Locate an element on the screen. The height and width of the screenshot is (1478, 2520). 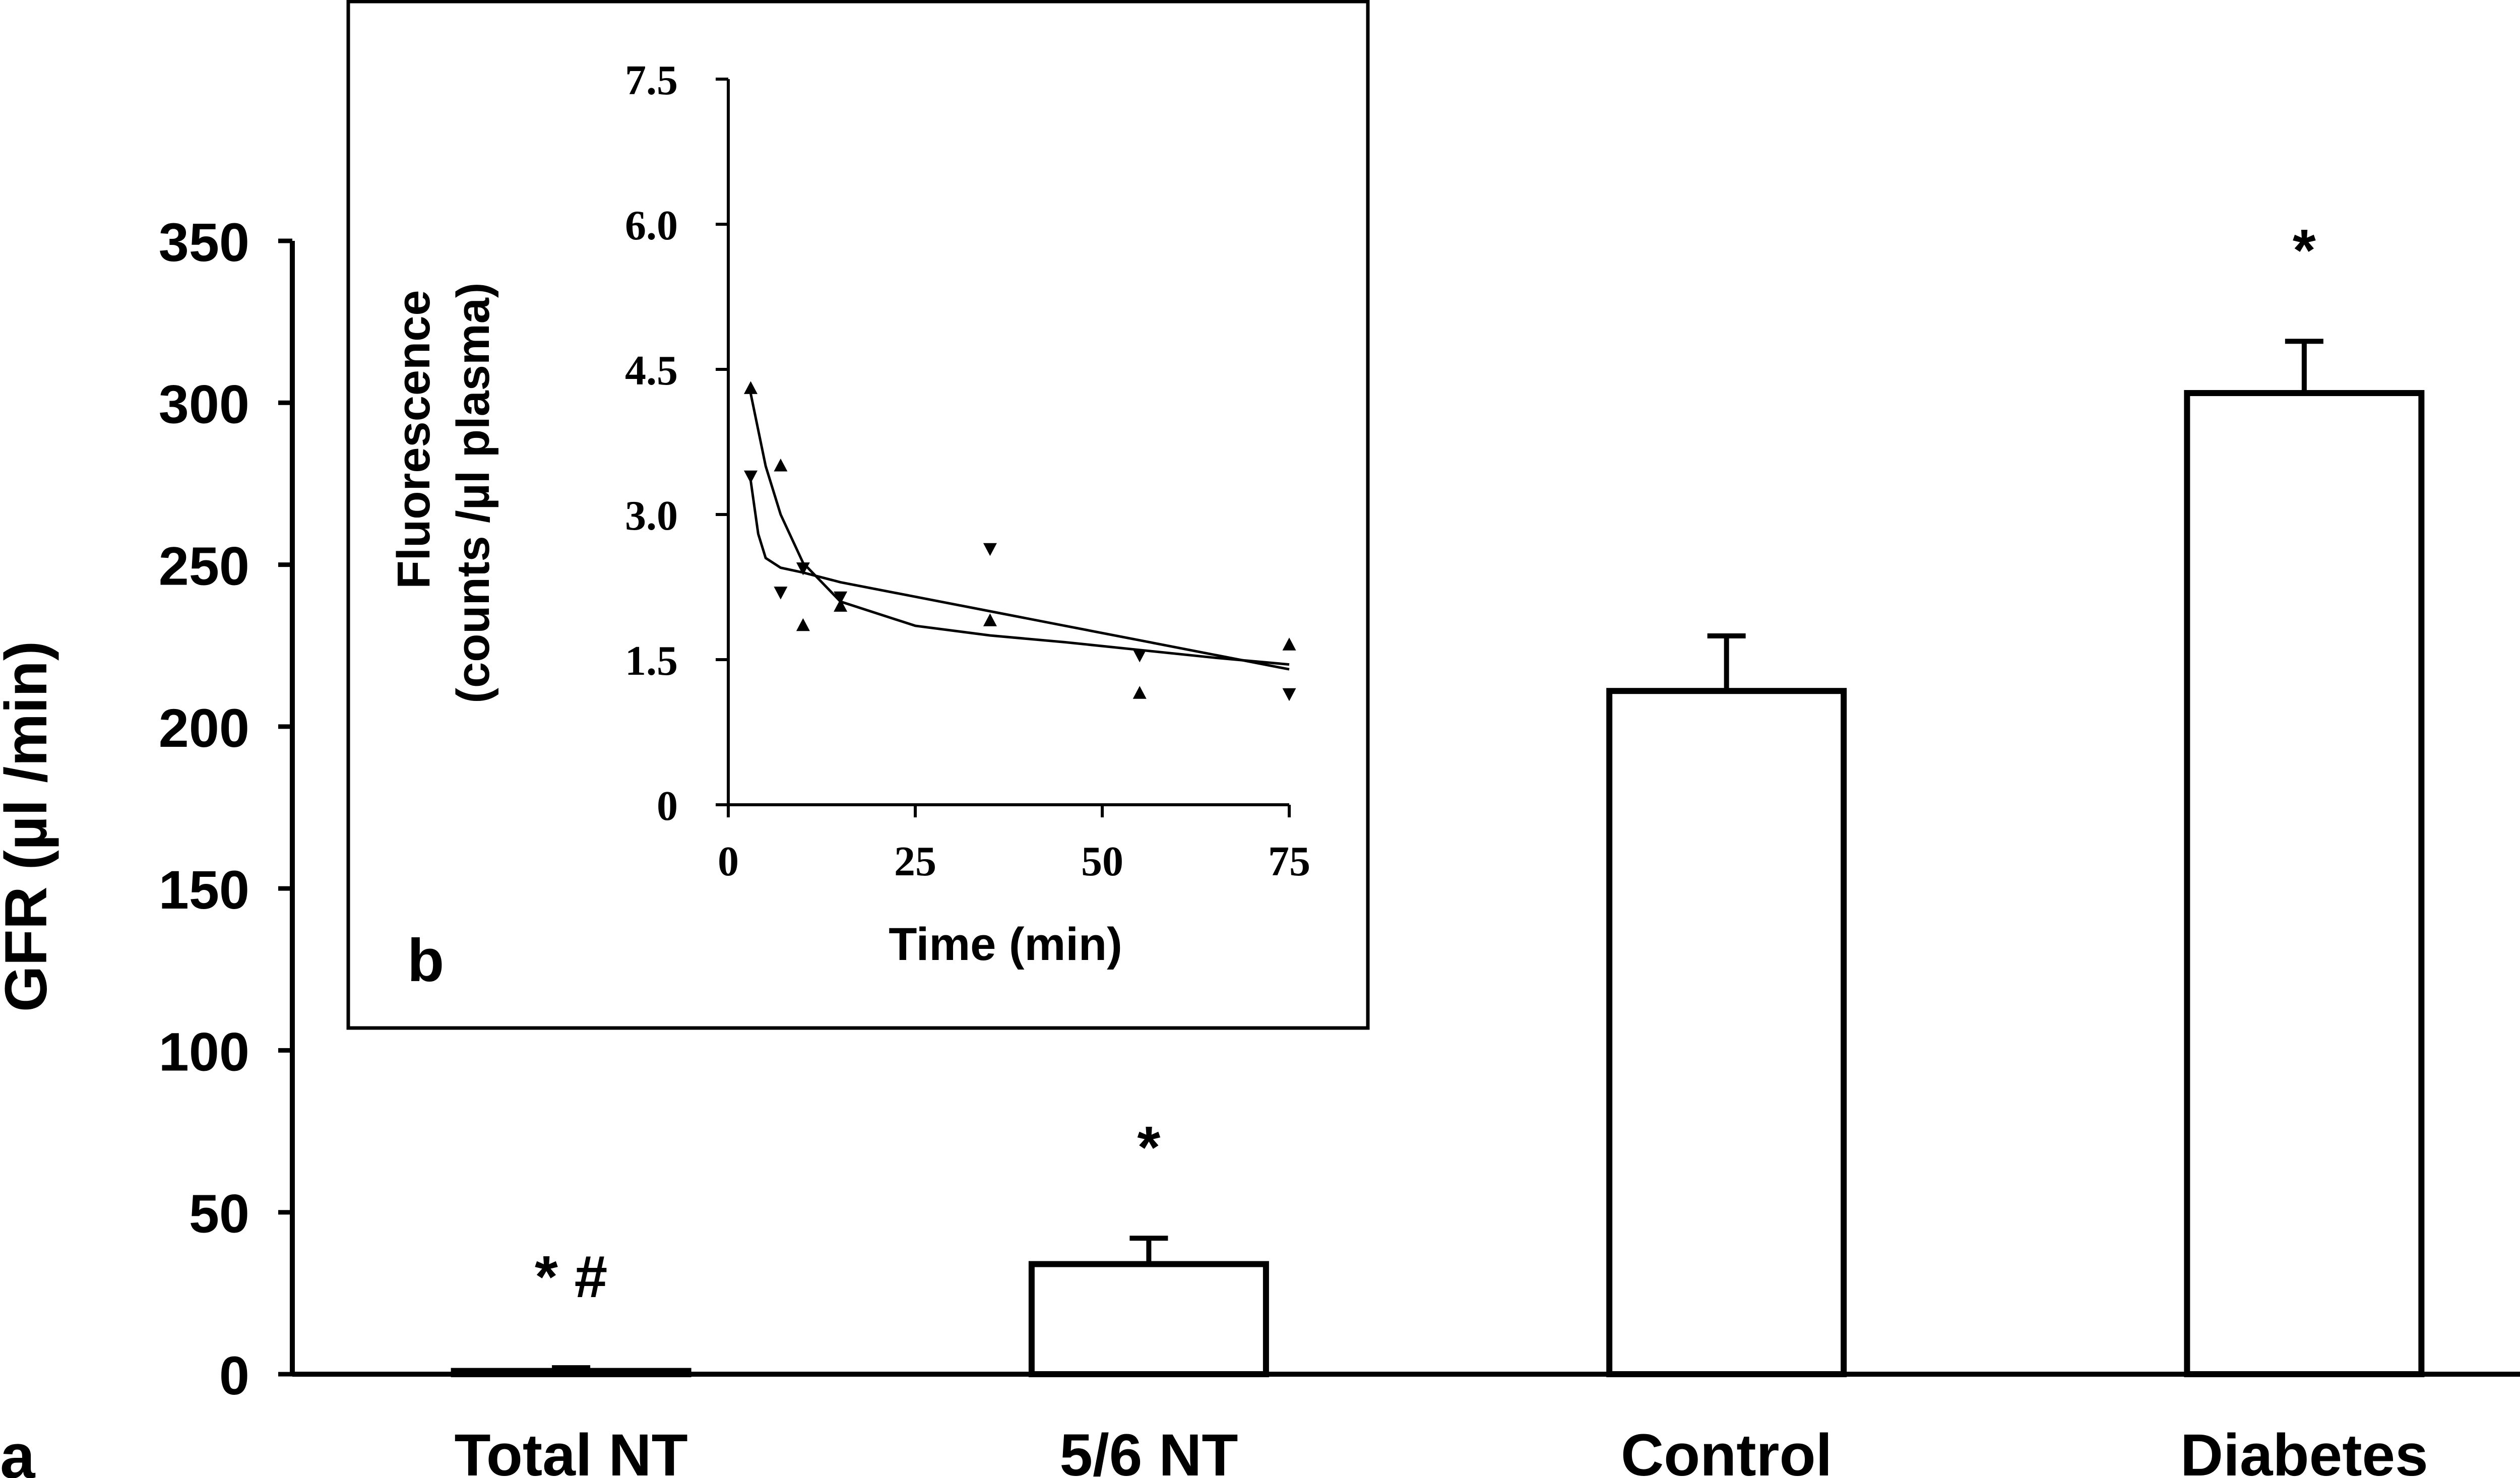
y-tick-label: 250 is located at coordinates (204, 566).